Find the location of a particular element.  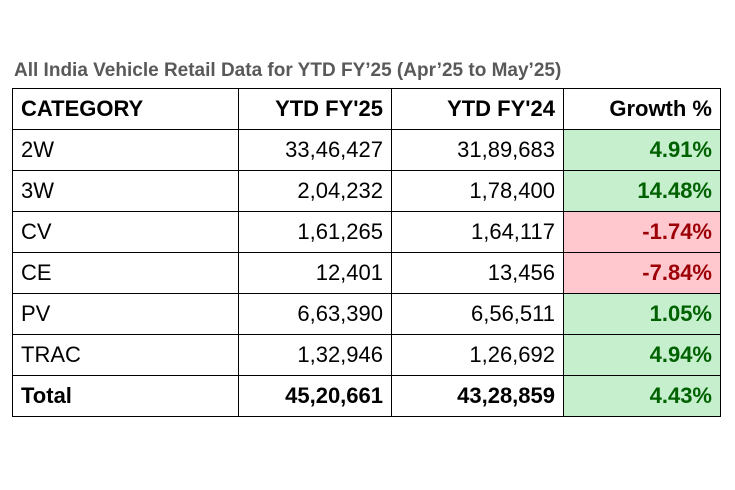

growth-cell: 1.05% is located at coordinates (642, 314).